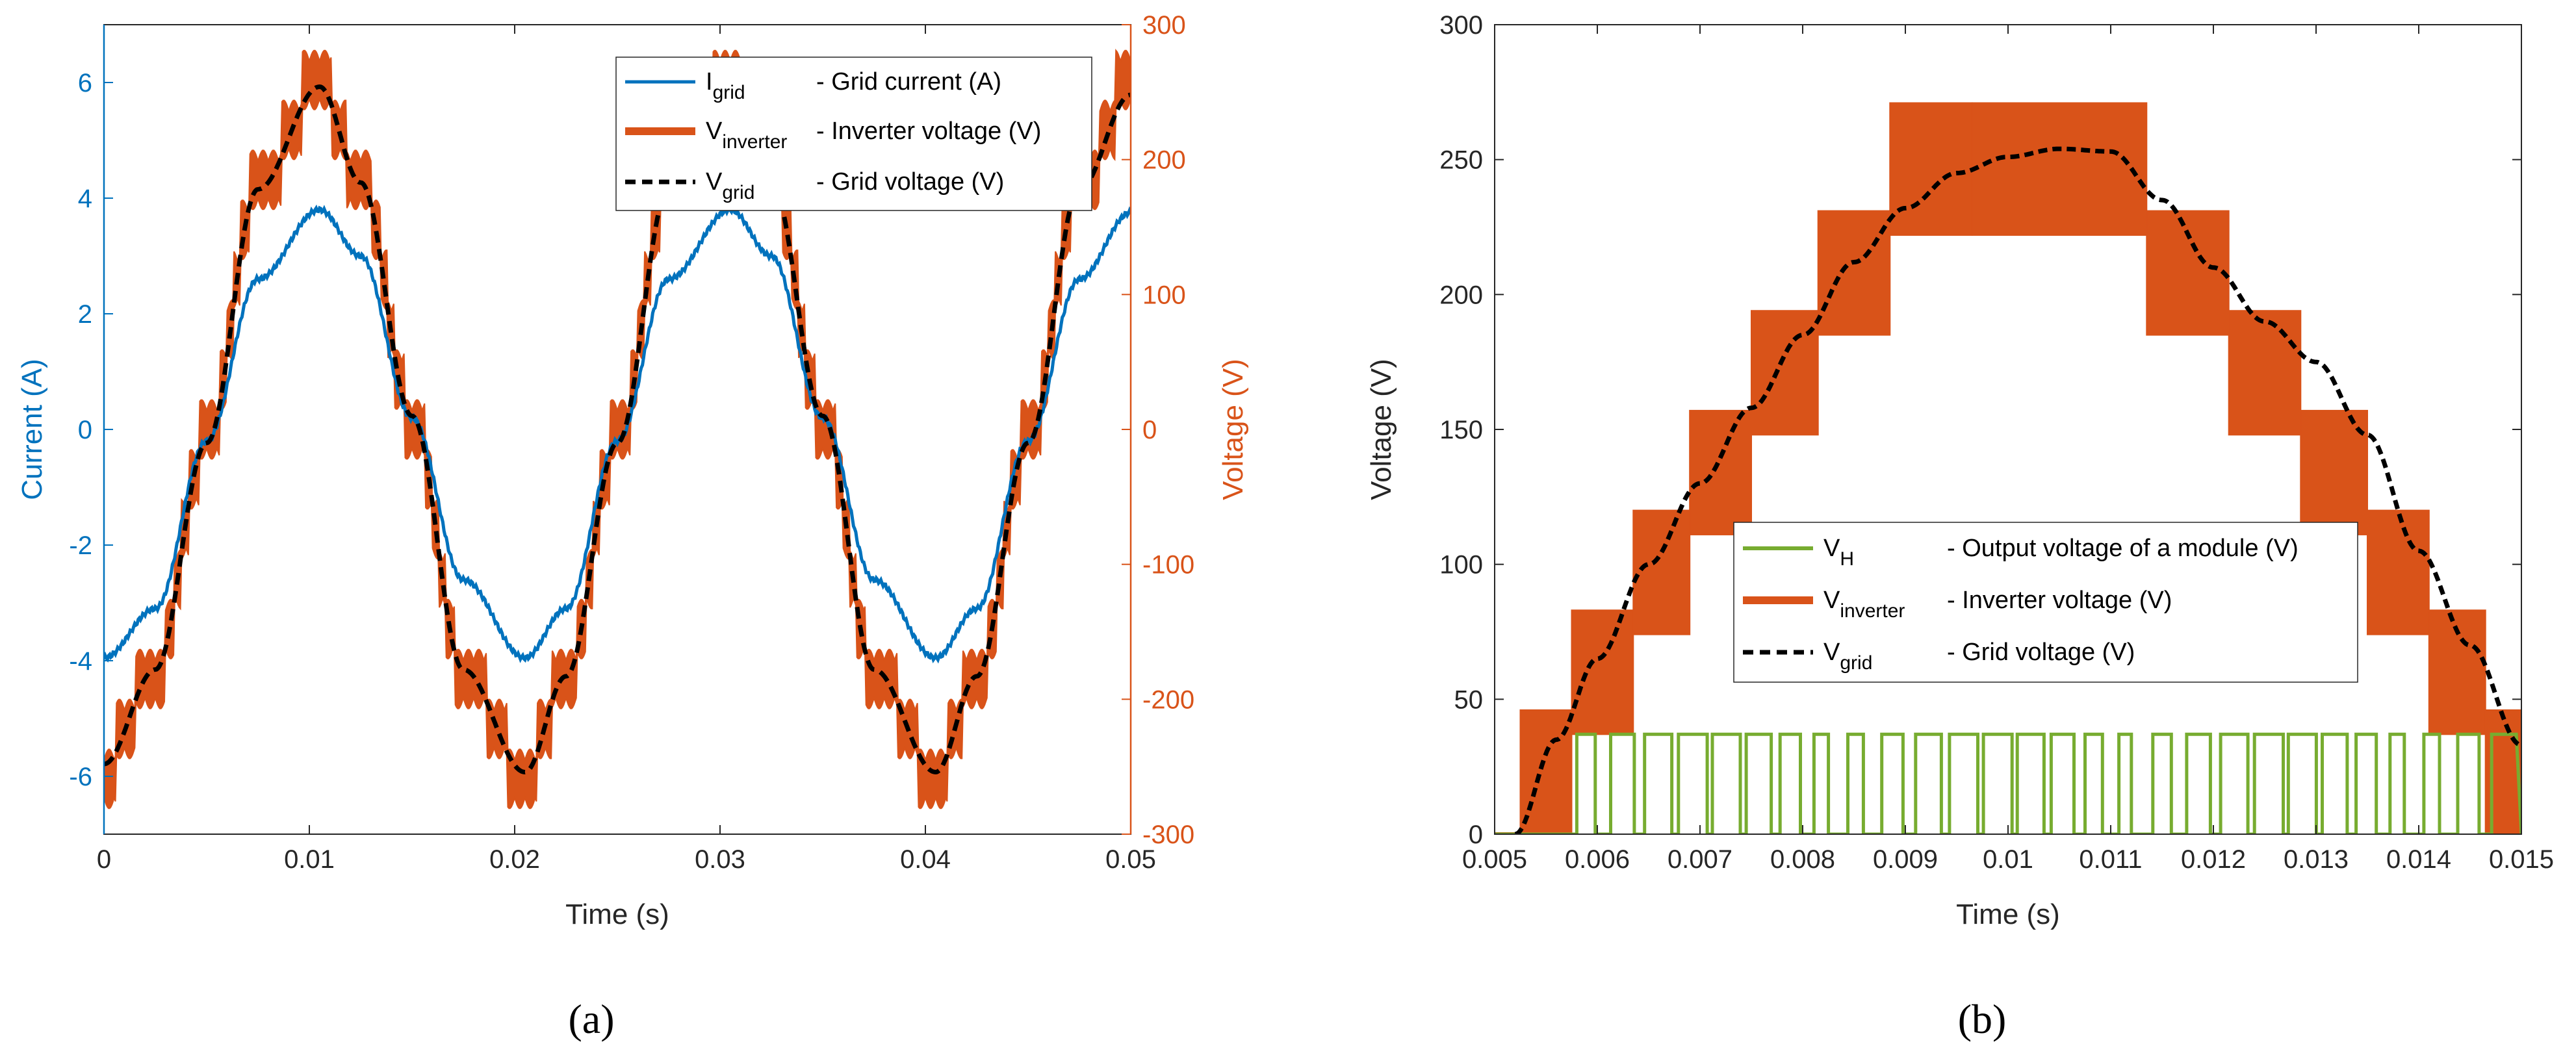  I want to click on chart-b-x-label: Time (s), so click(2008, 914).